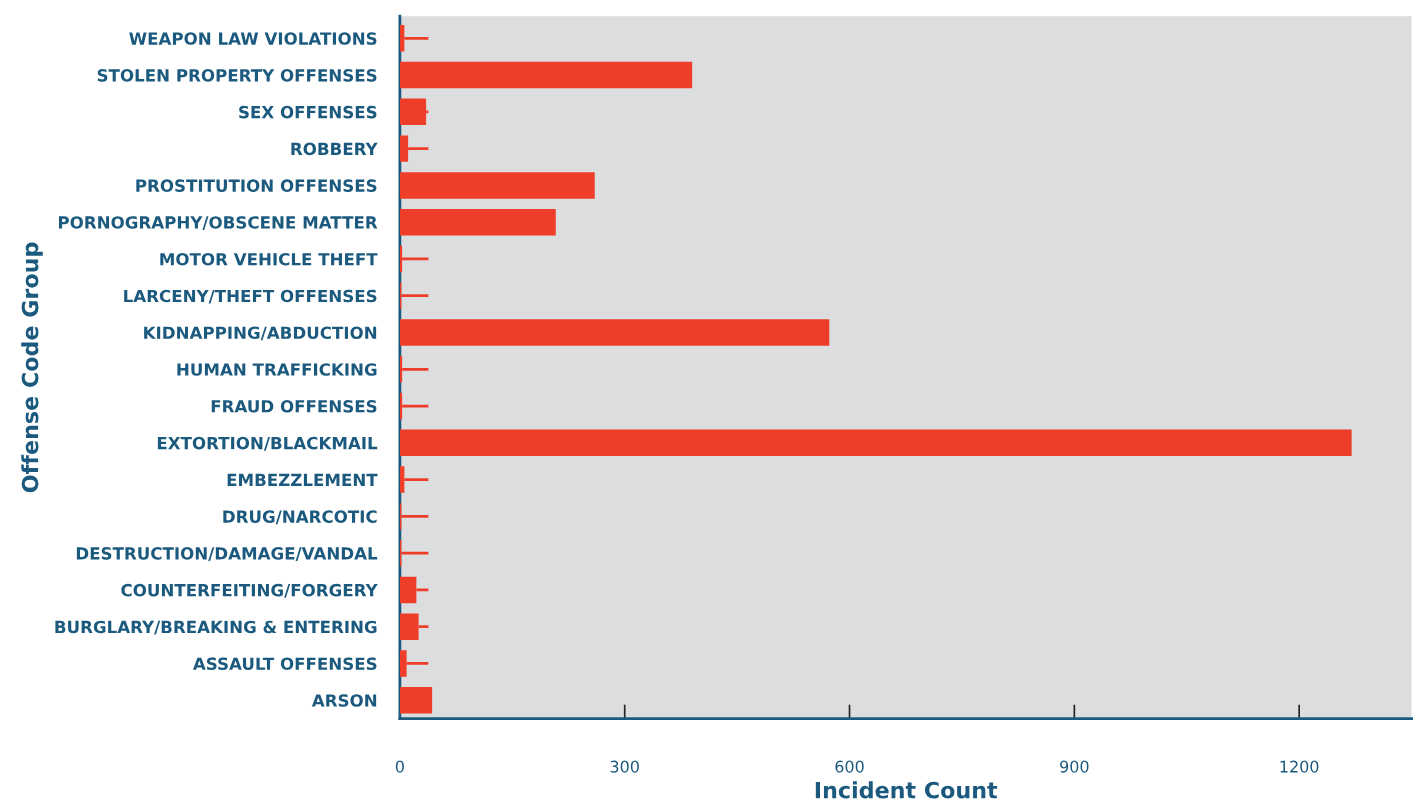  Describe the element at coordinates (308, 112) in the screenshot. I see `y-tick-label: SEX OFFENSES` at that location.